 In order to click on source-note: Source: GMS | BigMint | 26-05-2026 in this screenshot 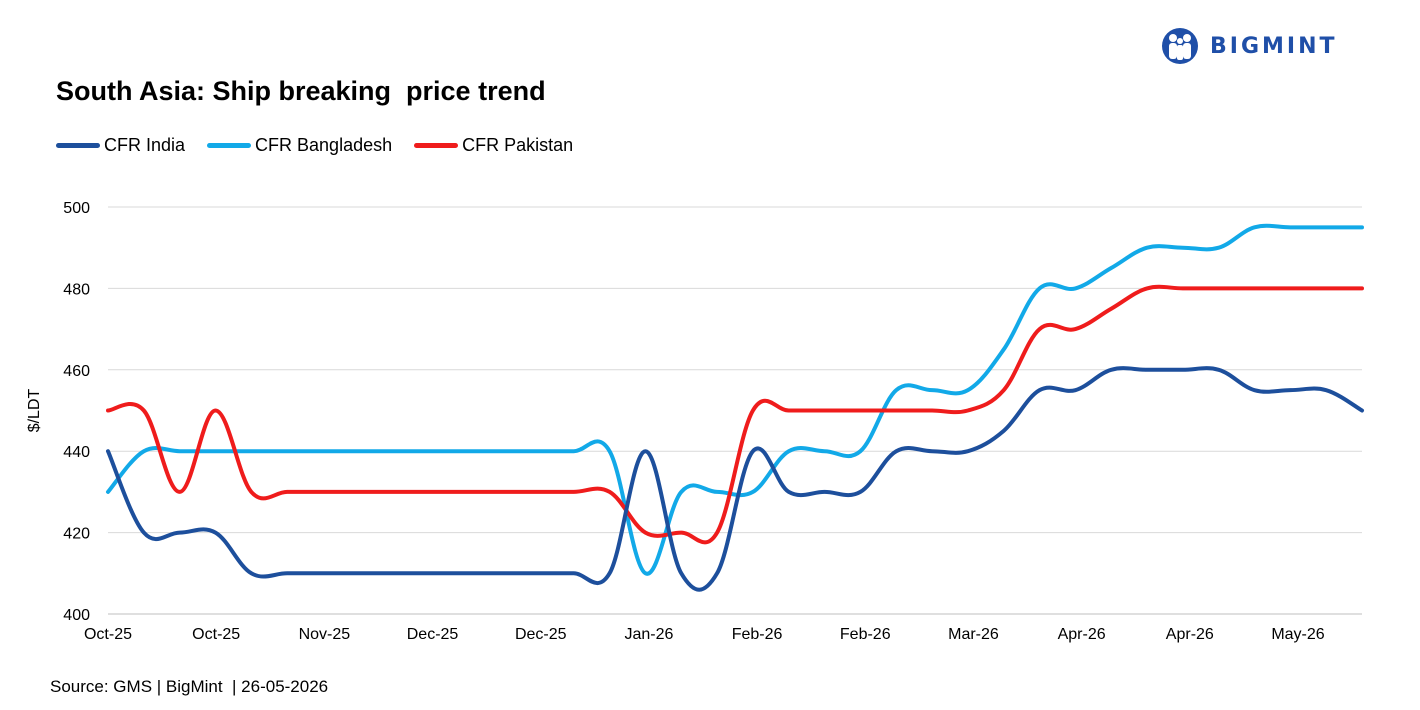, I will do `click(189, 686)`.